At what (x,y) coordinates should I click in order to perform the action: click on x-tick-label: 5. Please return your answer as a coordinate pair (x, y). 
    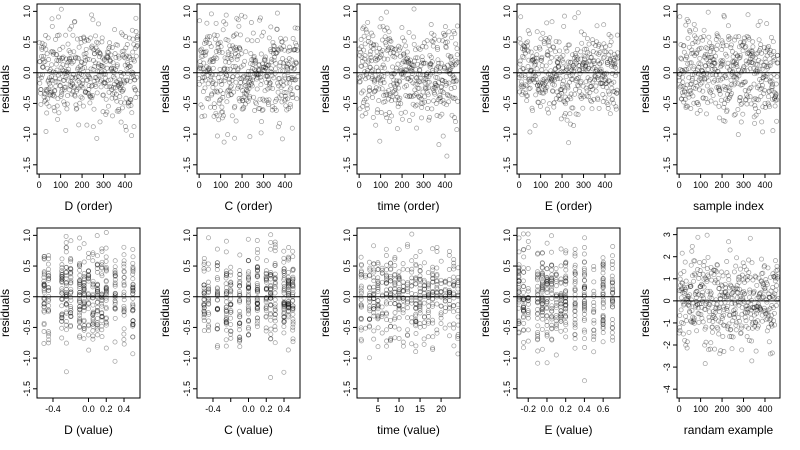
    Looking at the image, I should click on (378, 409).